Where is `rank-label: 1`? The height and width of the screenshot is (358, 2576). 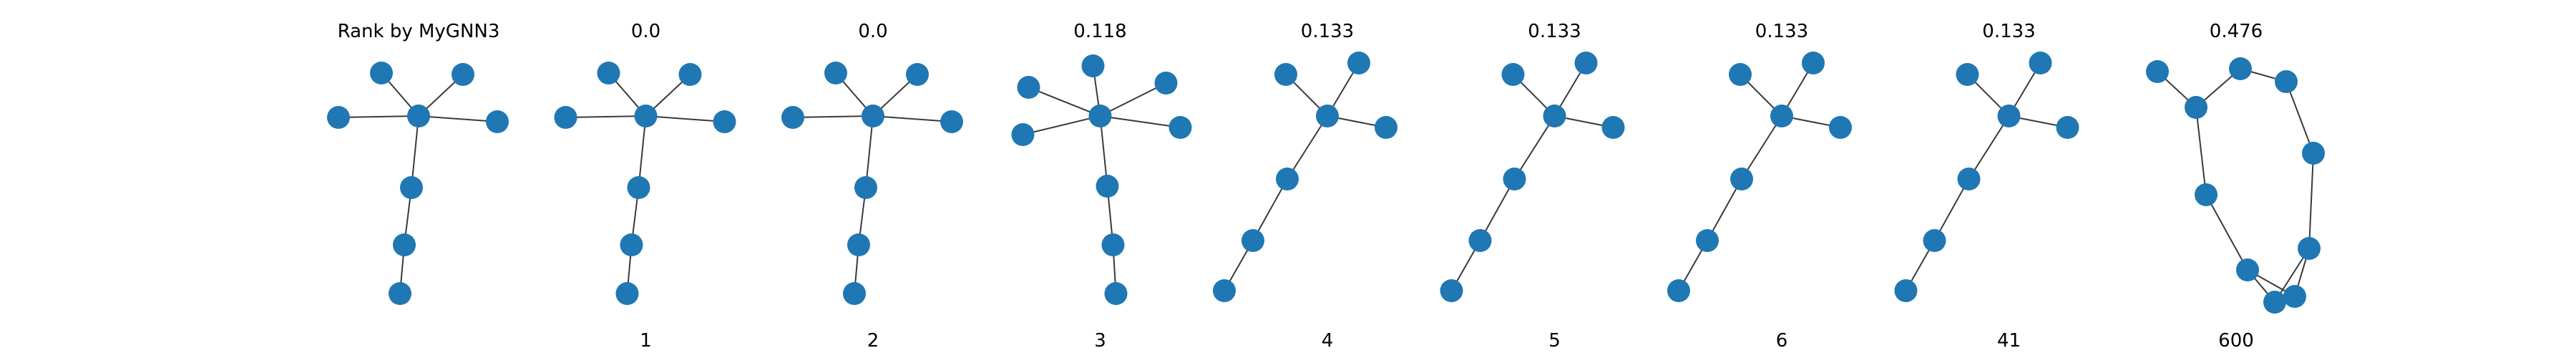
rank-label: 1 is located at coordinates (646, 341).